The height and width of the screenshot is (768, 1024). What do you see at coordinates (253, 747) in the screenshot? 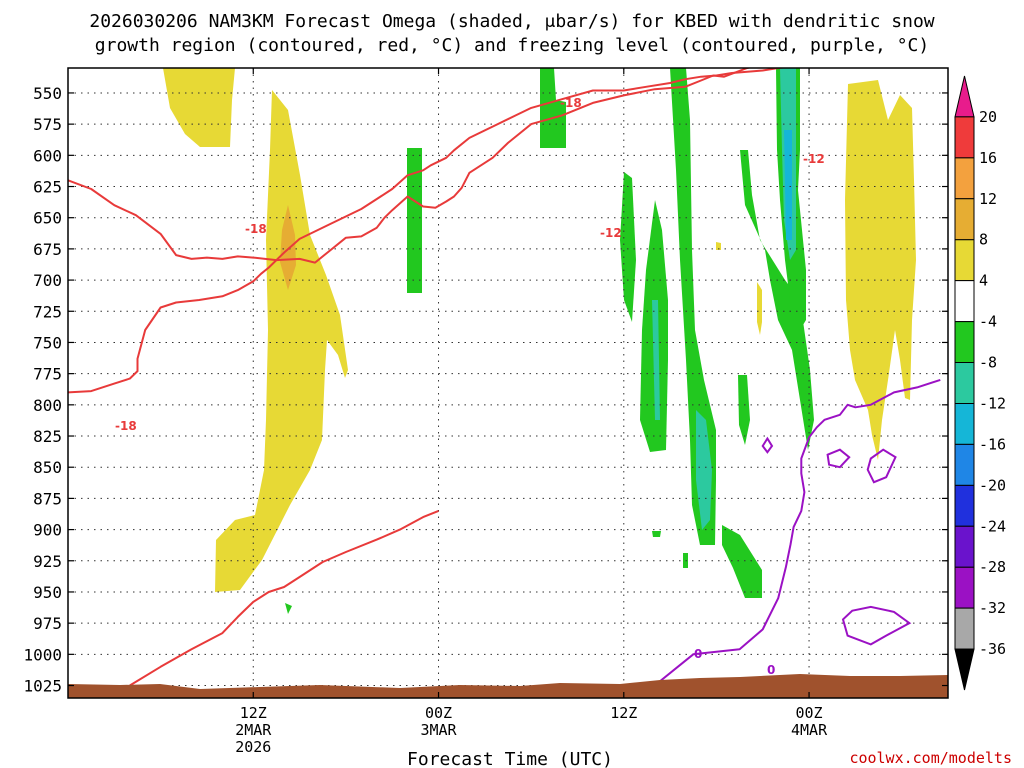
I see `x-tick-label: 2026` at bounding box center [253, 747].